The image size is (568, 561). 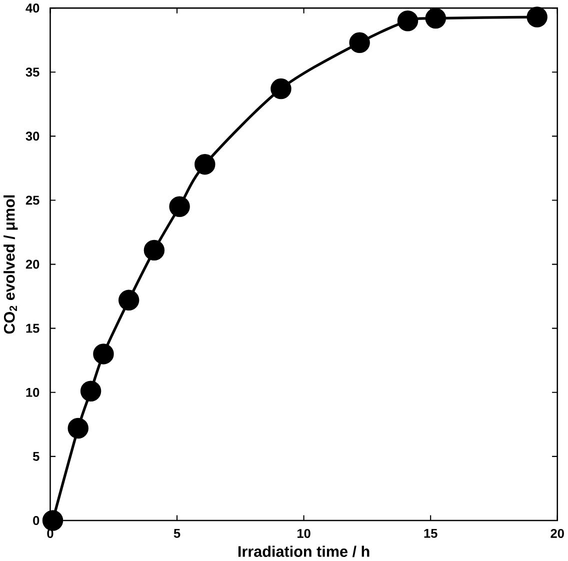 I want to click on x-axis-title: Irradiation time / h, so click(x=304, y=552).